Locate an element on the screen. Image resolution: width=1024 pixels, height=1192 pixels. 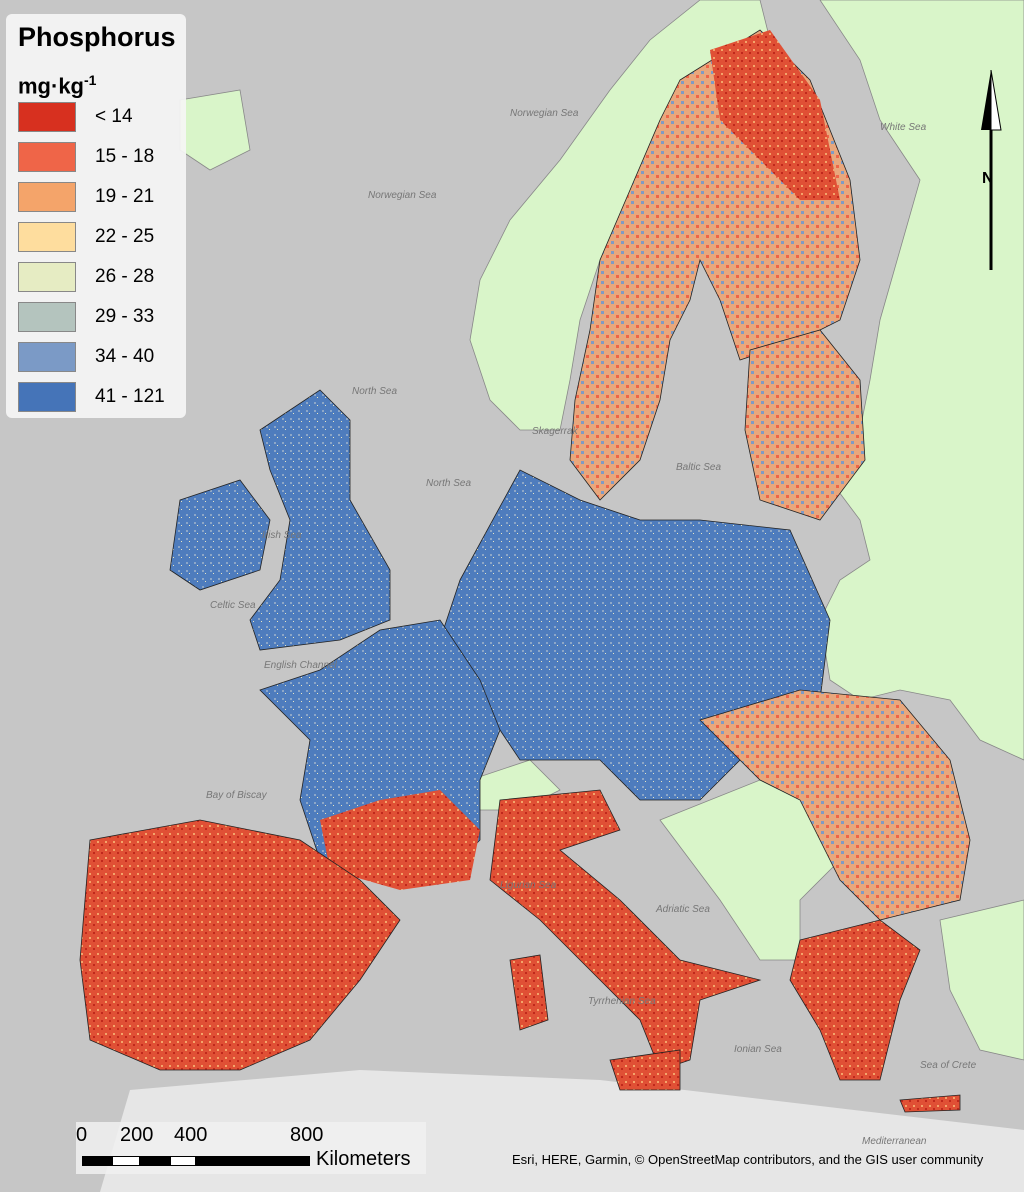
region-france-south is located at coordinates (400, 840).